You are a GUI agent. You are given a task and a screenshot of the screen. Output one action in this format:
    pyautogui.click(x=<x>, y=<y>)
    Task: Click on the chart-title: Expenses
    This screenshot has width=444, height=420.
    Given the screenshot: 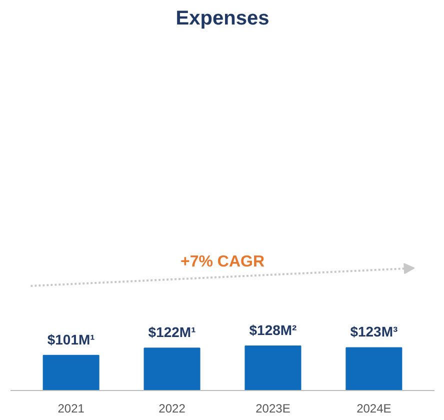 What is the action you would take?
    pyautogui.click(x=223, y=19)
    